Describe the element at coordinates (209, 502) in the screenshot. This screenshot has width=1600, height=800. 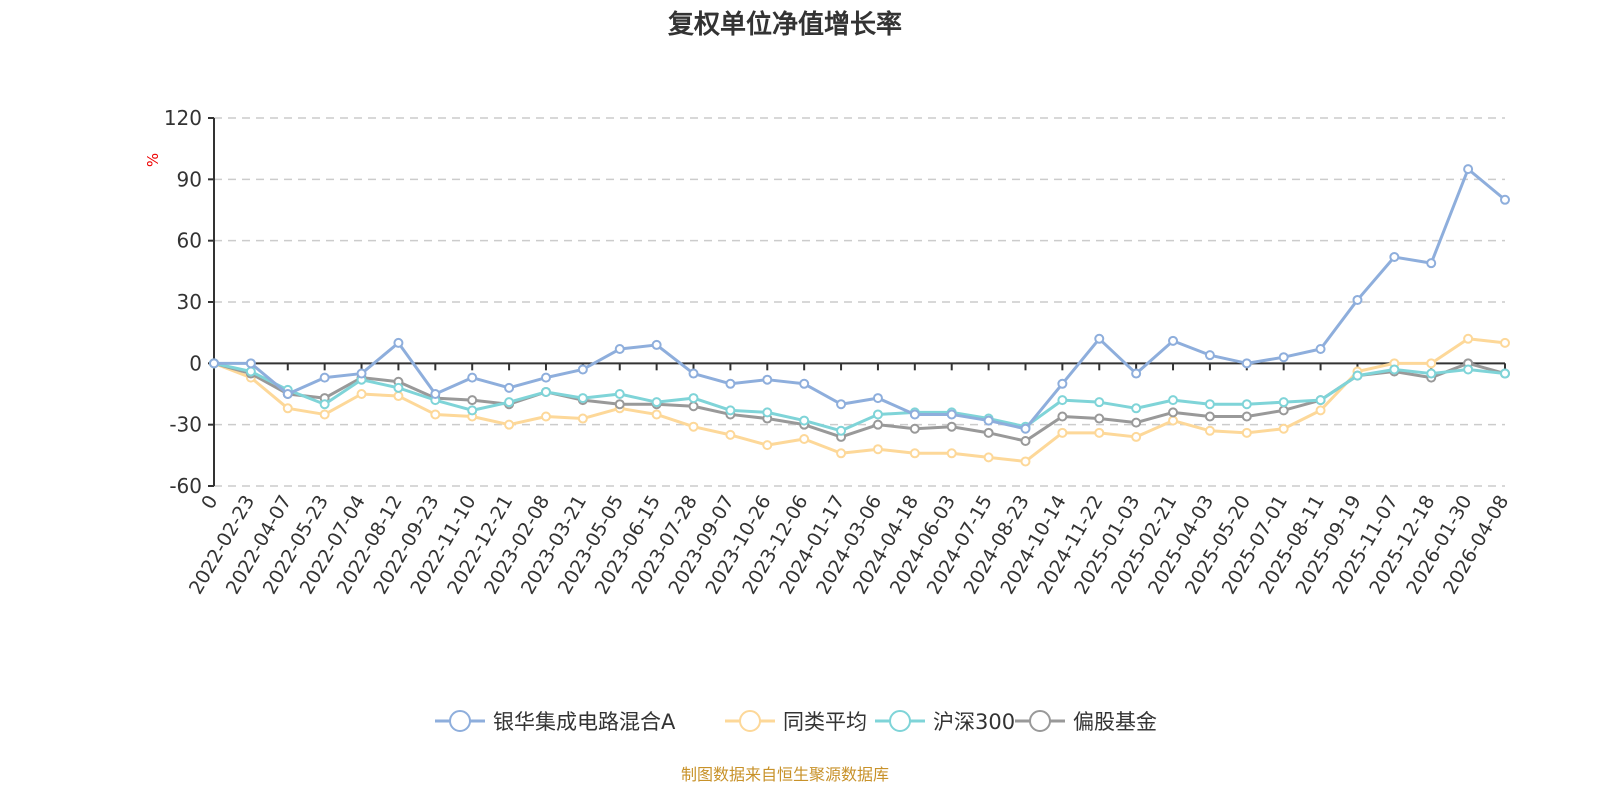
I see `x-tick-label: 0` at that location.